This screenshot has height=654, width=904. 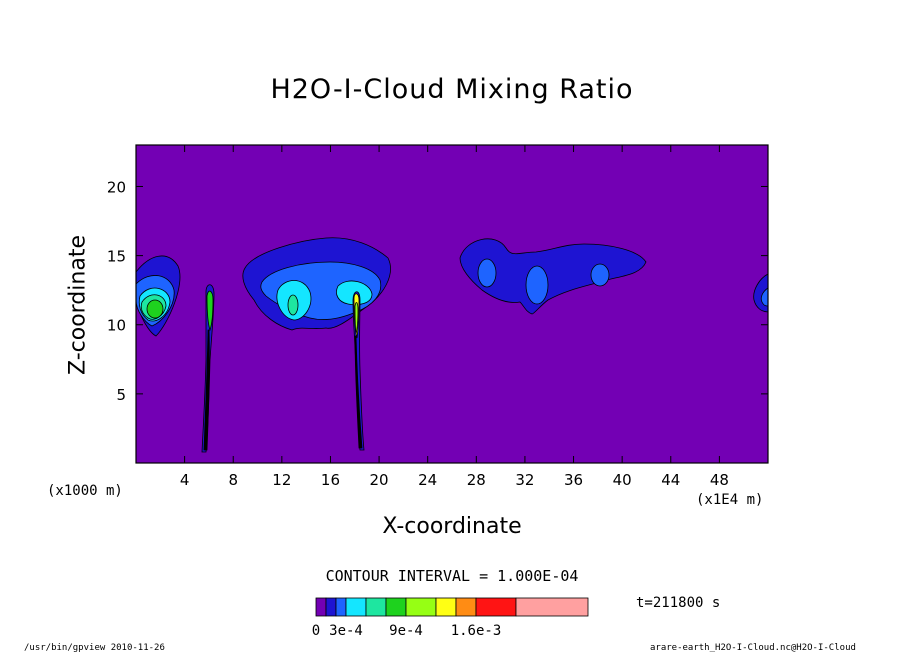 What do you see at coordinates (116, 326) in the screenshot?
I see `y-tick-label: 10` at bounding box center [116, 326].